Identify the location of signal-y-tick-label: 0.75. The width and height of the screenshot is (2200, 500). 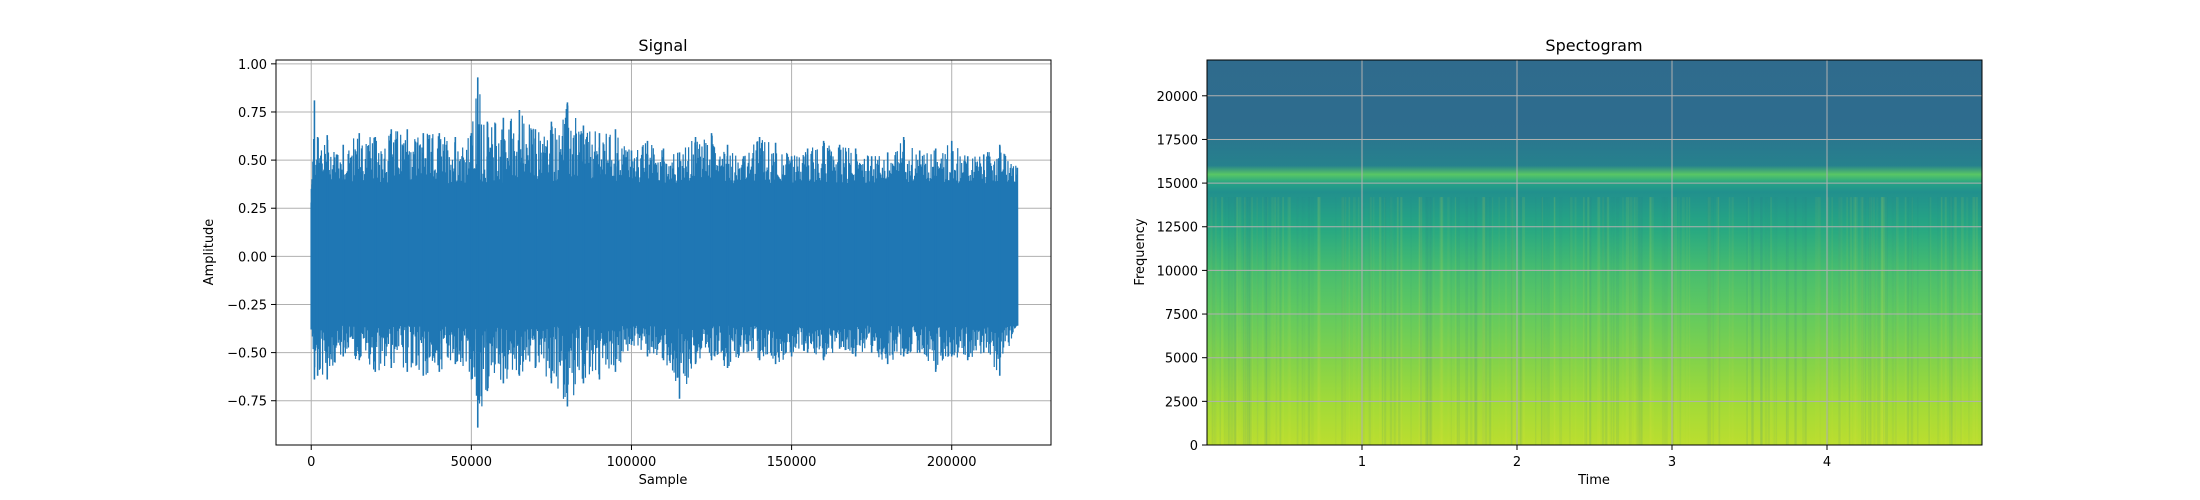
(252, 113).